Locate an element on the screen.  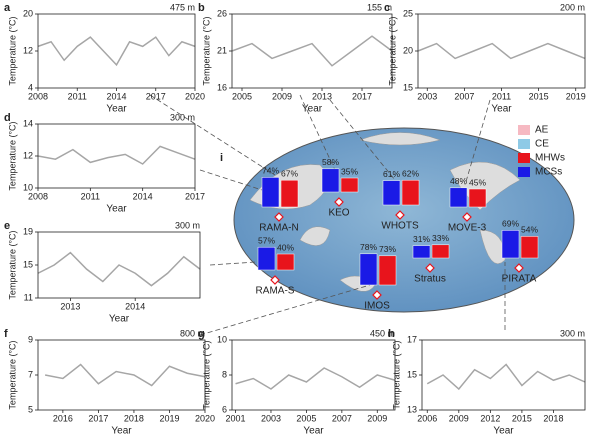
y-tick-label: 13 is located at coordinates (412, 409).